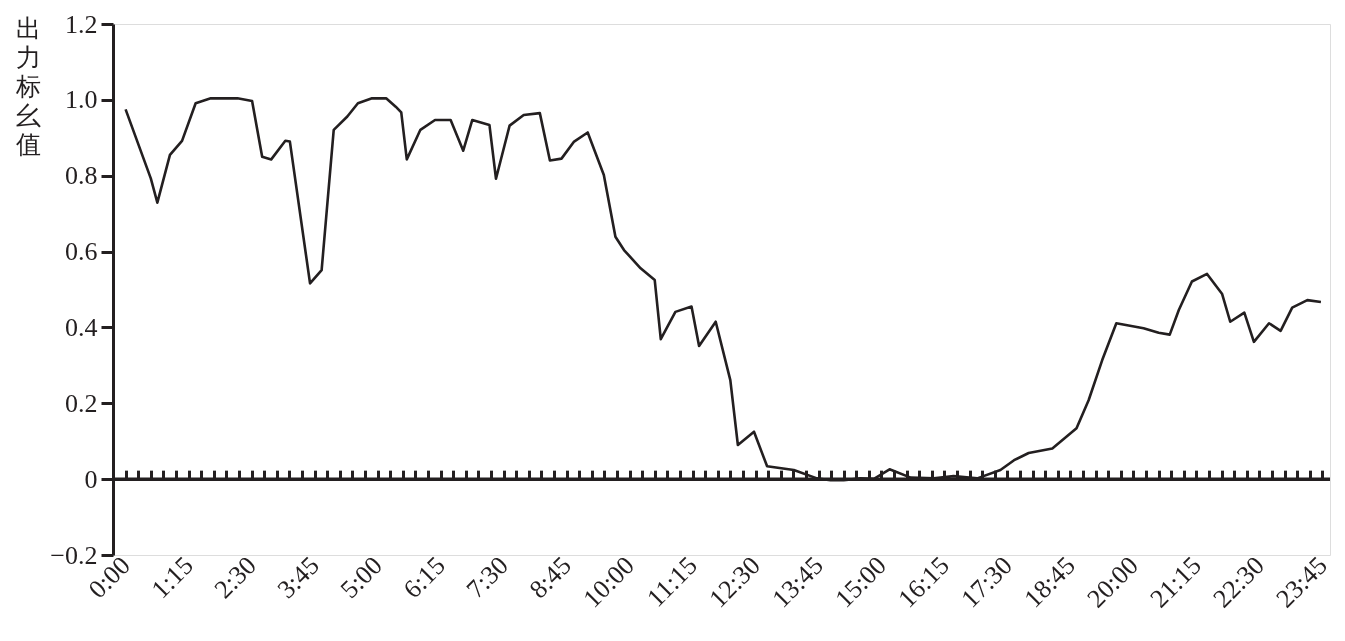  What do you see at coordinates (172, 577) in the screenshot?
I see `x-tick-label: 1:15` at bounding box center [172, 577].